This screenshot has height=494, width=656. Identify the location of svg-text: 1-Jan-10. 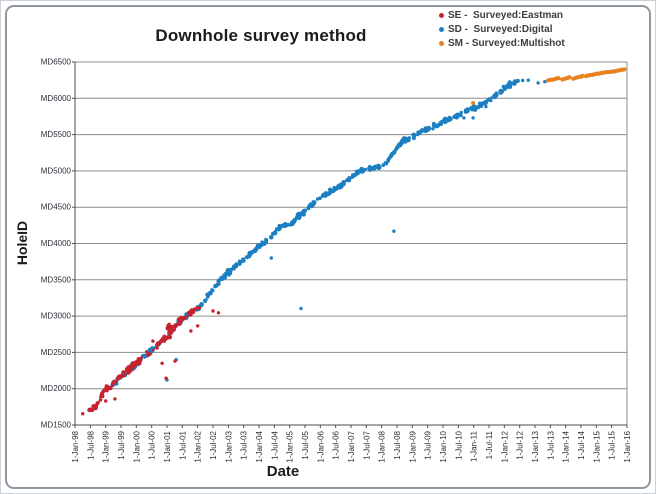
(443, 446).